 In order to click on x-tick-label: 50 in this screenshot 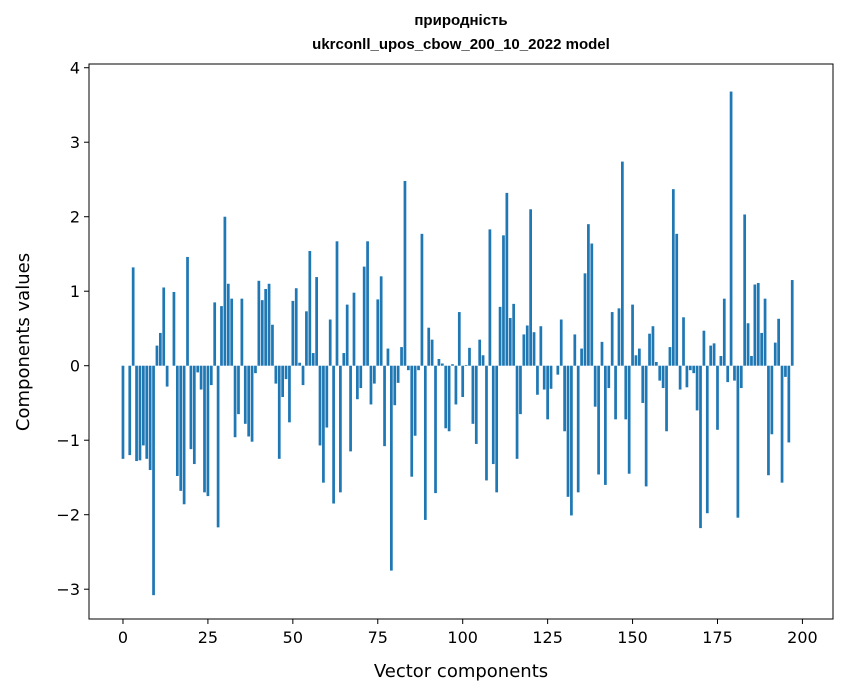, I will do `click(293, 637)`.